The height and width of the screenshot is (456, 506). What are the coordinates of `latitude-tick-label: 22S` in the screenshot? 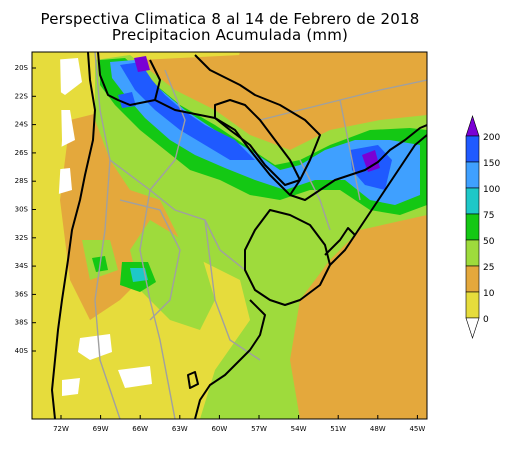 It's located at (22, 96).